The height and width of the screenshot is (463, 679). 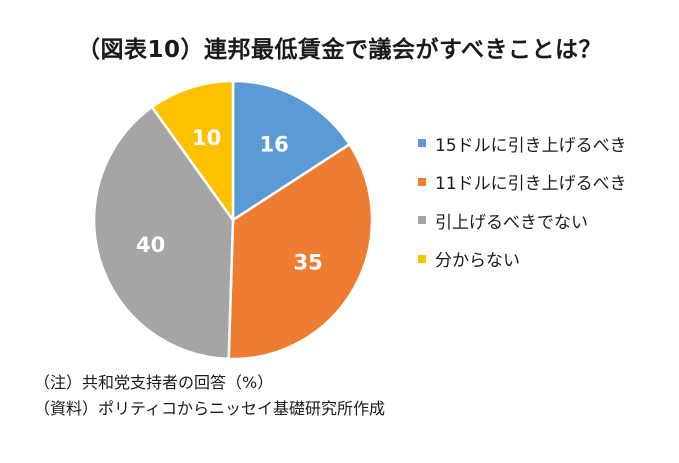 What do you see at coordinates (307, 262) in the screenshot?
I see `data-label: 35` at bounding box center [307, 262].